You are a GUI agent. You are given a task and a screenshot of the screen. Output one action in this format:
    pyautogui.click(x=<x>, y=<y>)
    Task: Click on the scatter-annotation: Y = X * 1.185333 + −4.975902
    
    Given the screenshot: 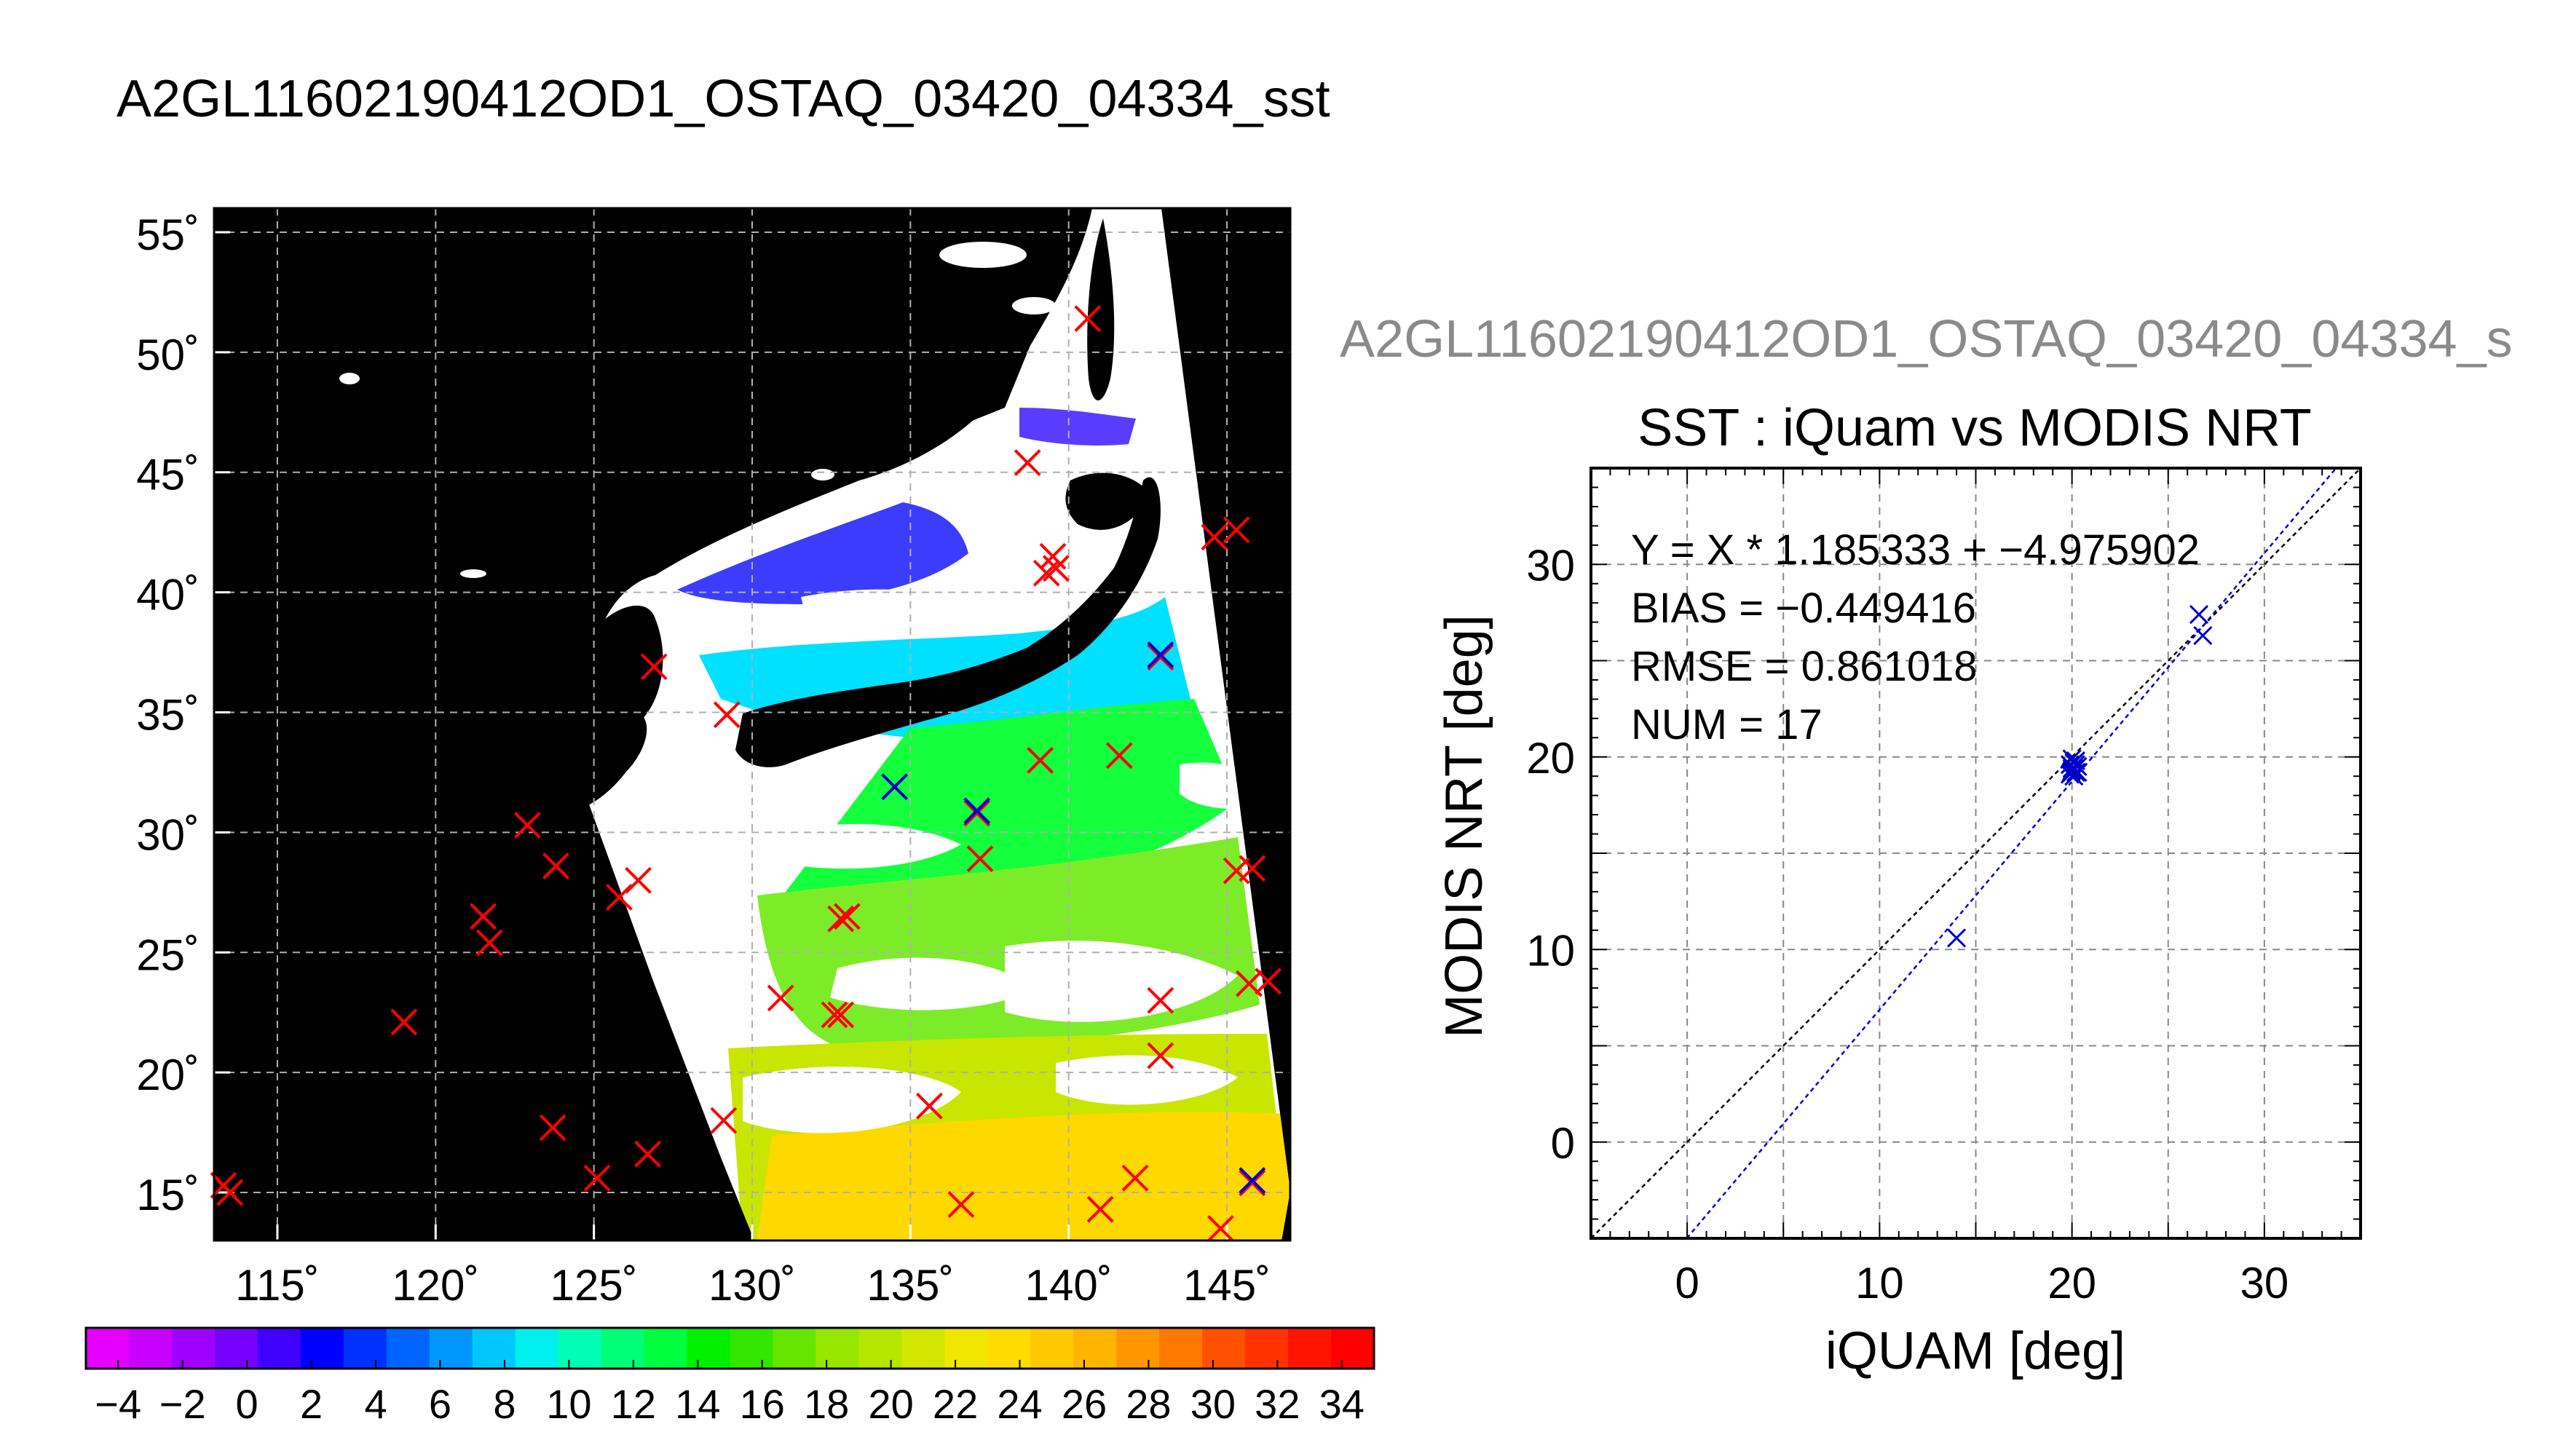 What is the action you would take?
    pyautogui.click(x=1915, y=550)
    